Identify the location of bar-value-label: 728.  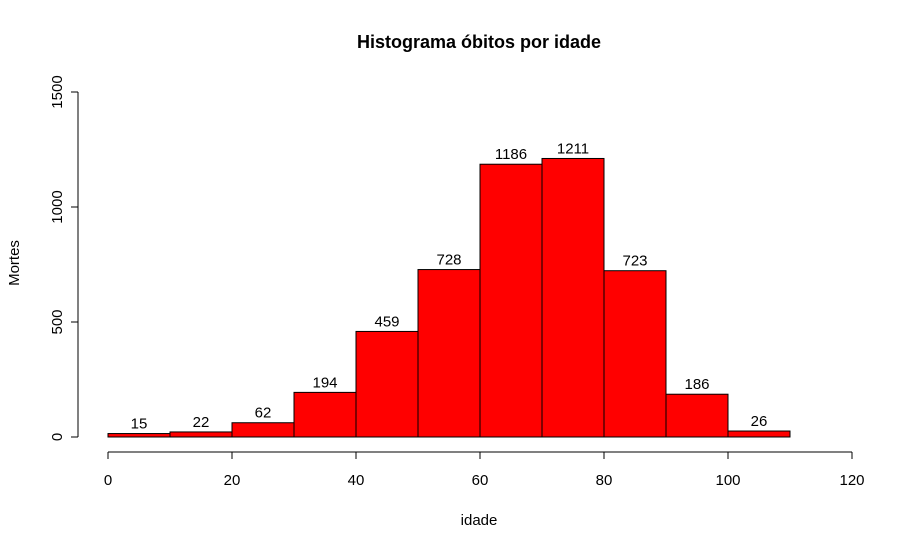
(448, 260).